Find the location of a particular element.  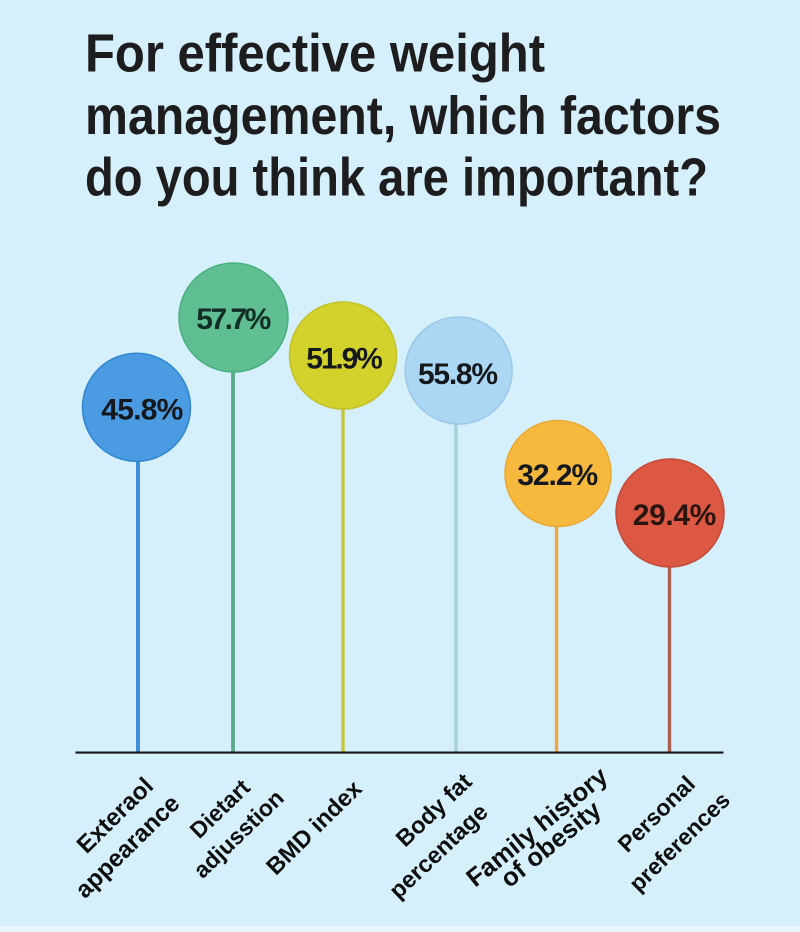

svg-text: 45.8% is located at coordinates (142, 410).